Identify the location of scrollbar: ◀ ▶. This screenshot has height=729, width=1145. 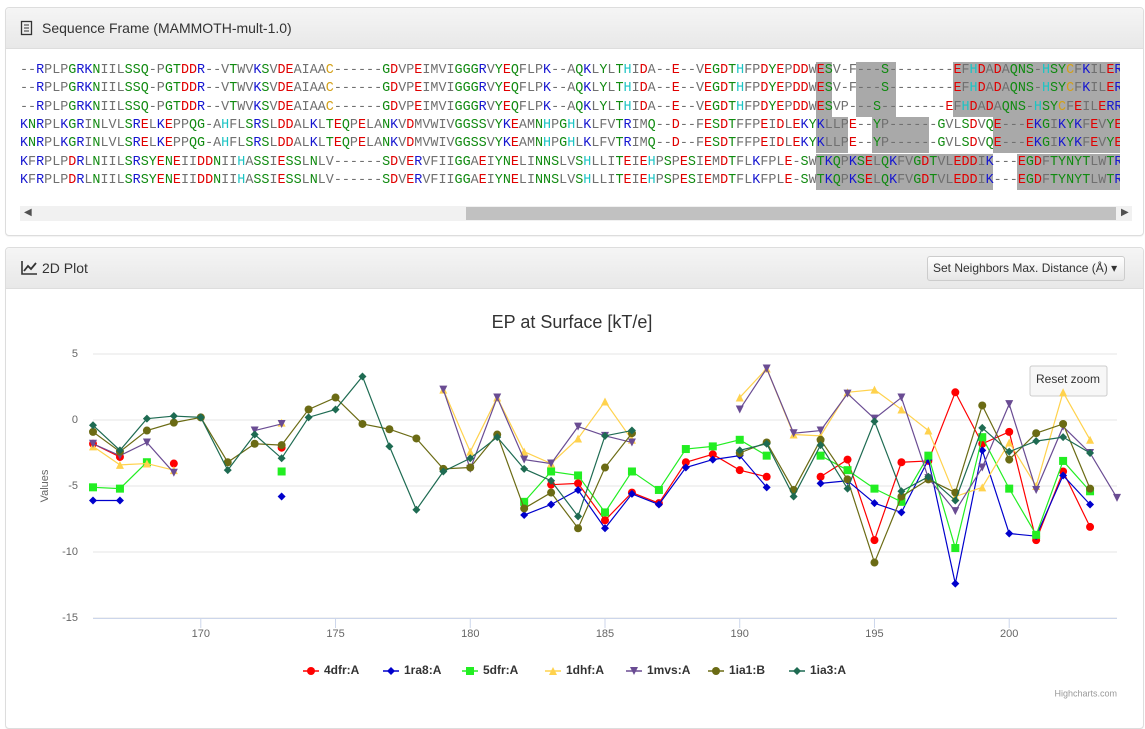
(576, 213).